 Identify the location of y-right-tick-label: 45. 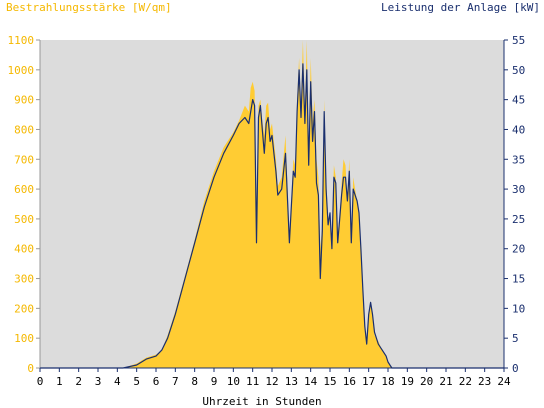
(518, 100).